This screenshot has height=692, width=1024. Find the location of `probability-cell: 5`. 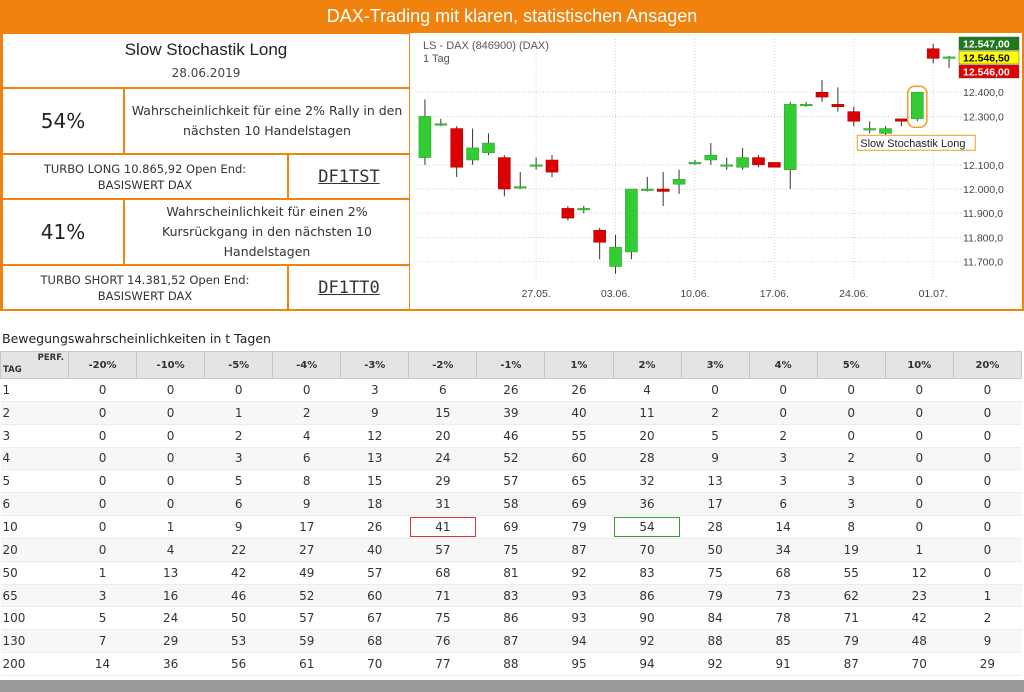

probability-cell: 5 is located at coordinates (238, 481).